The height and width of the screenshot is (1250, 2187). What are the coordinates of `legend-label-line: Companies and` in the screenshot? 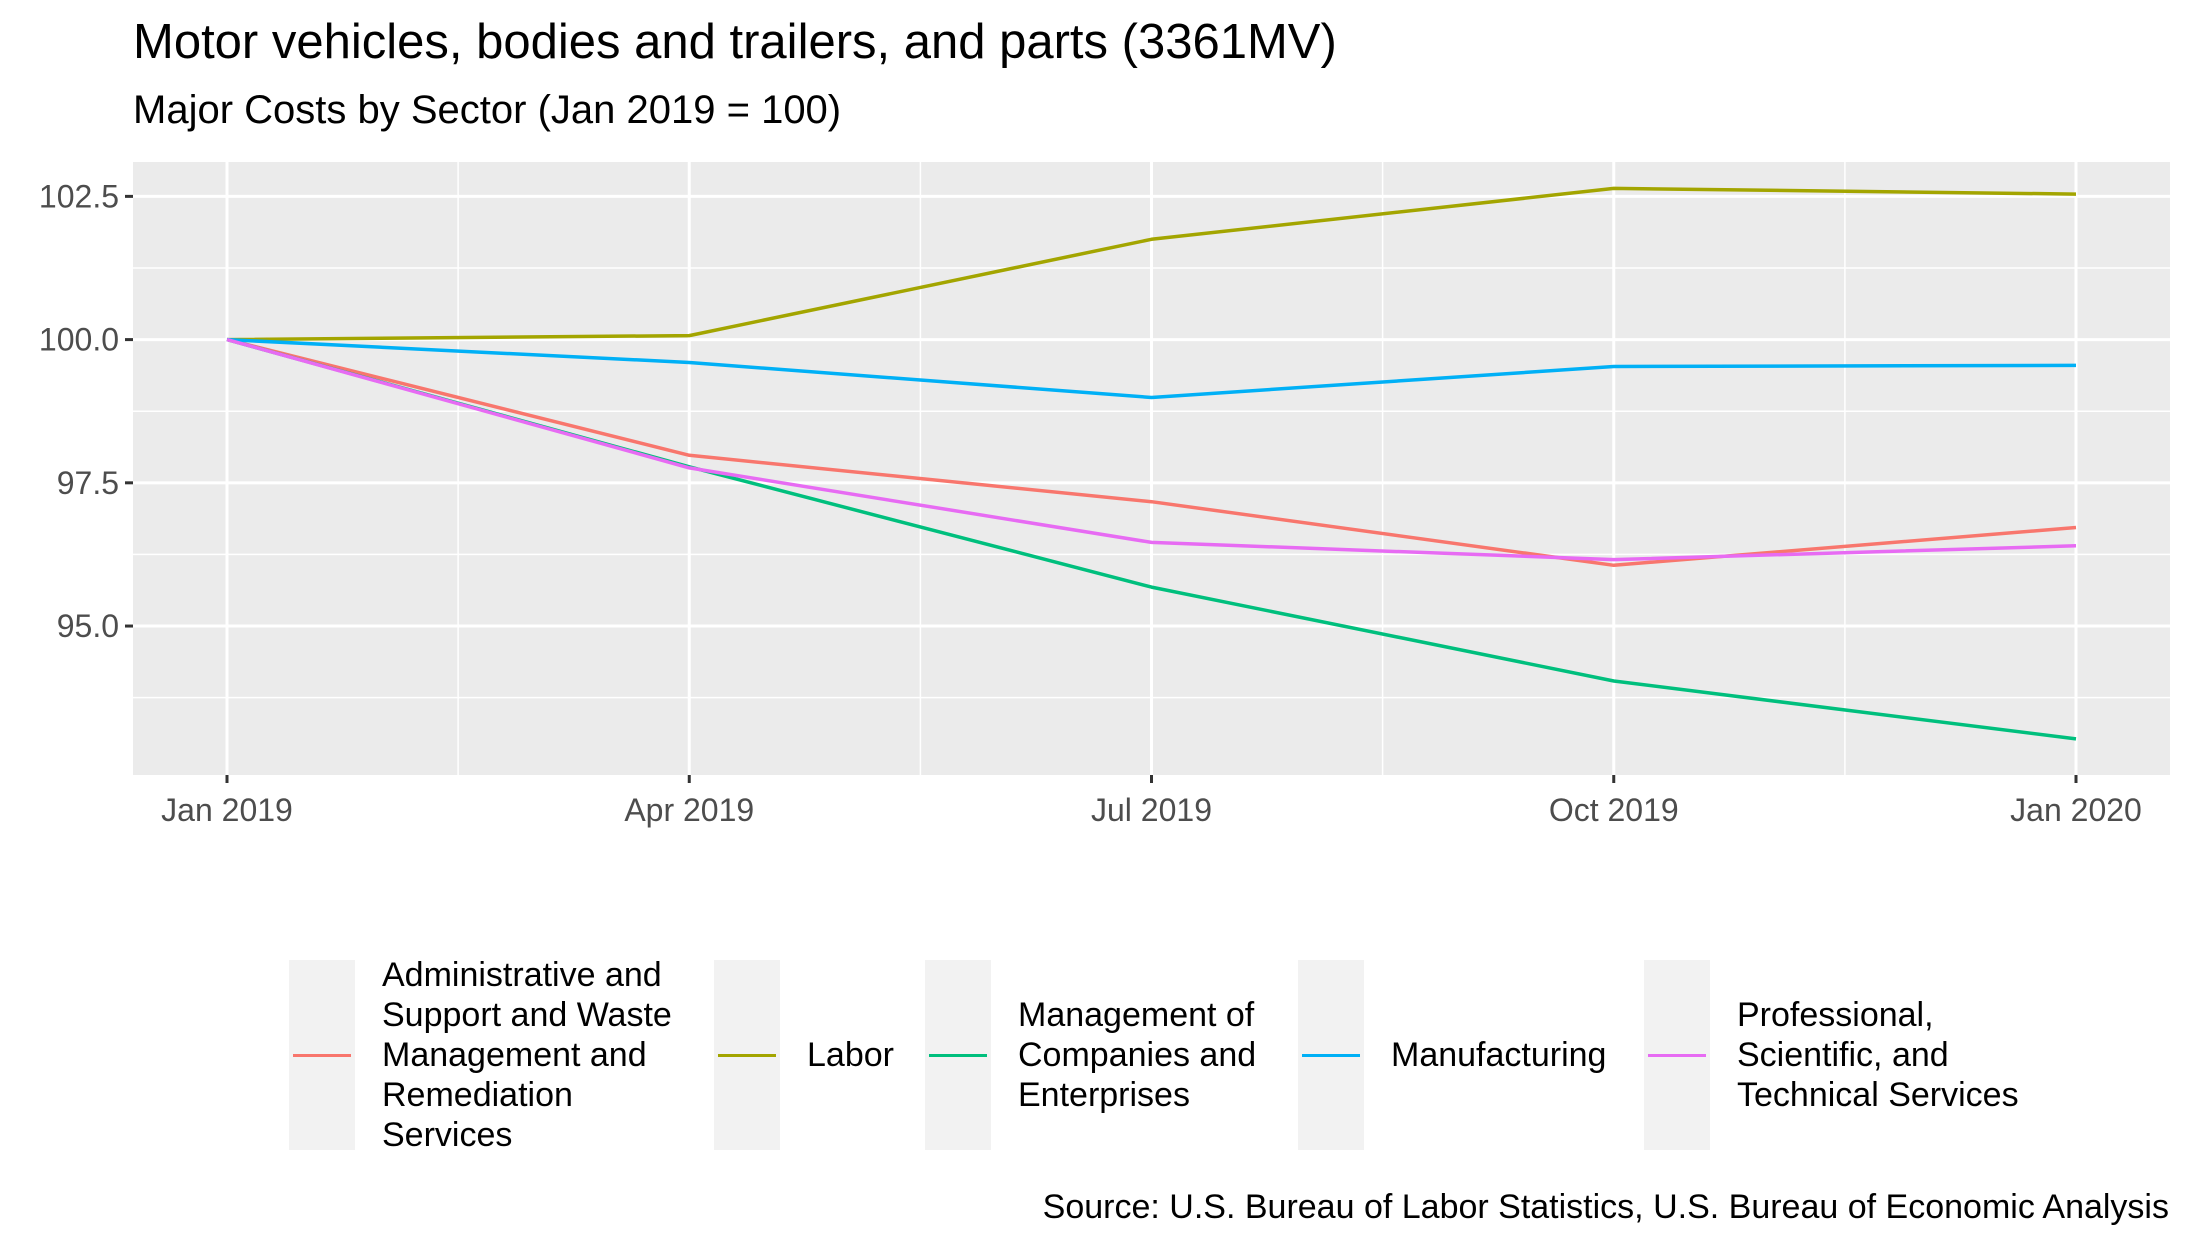 It's located at (1137, 1055).